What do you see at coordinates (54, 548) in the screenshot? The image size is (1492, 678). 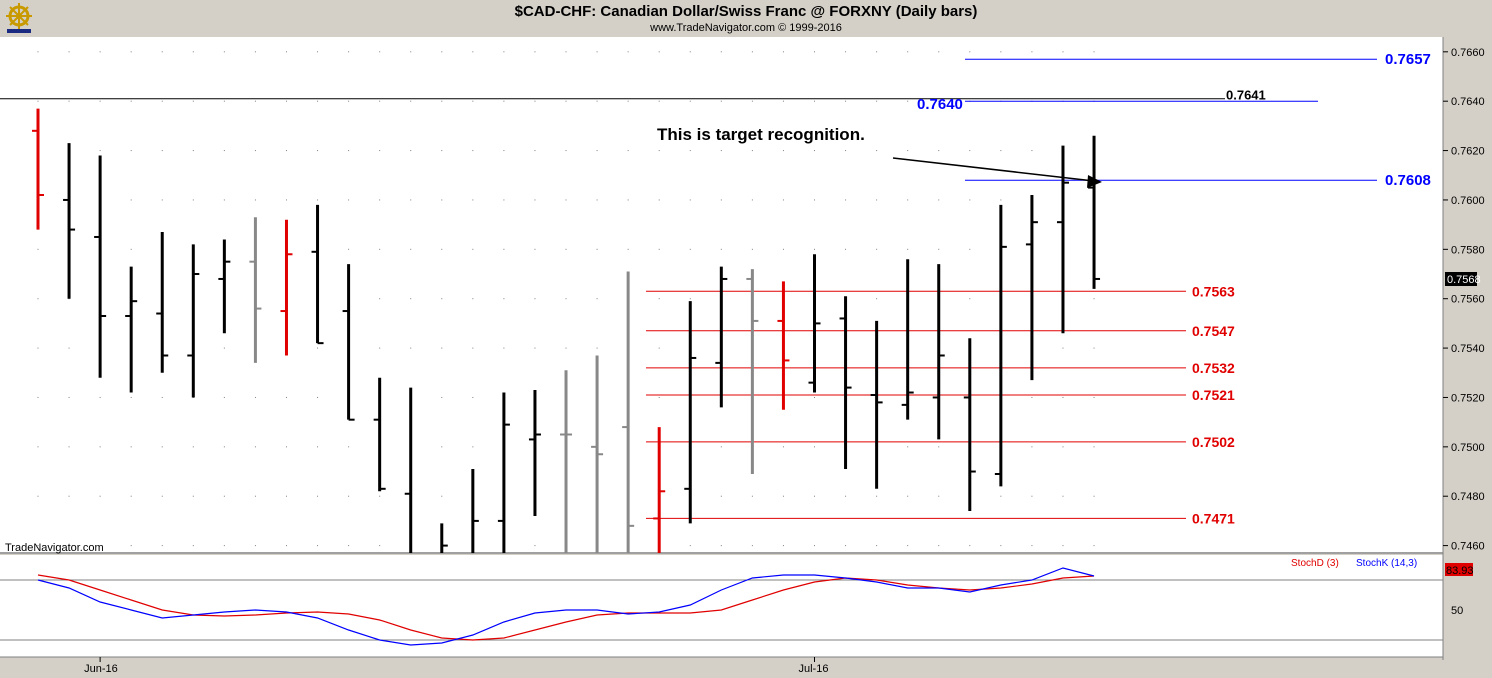 I see `watermark: TradeNavigator.com` at bounding box center [54, 548].